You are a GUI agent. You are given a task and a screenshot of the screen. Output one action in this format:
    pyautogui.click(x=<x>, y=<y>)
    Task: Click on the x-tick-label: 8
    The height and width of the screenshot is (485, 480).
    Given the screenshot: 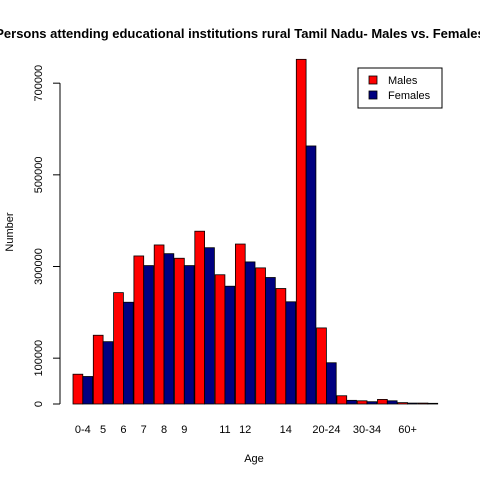 What is the action you would take?
    pyautogui.click(x=164, y=430)
    